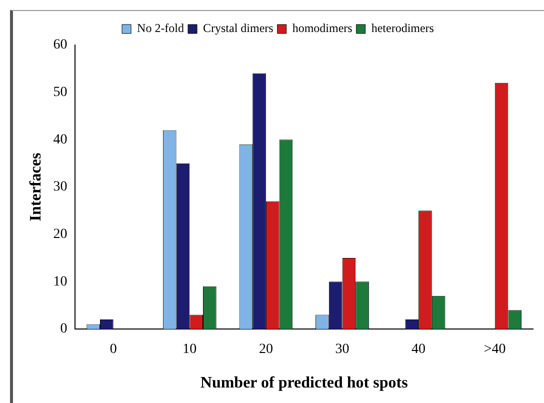 This screenshot has width=544, height=403. I want to click on legend-label: Crystal dimers, so click(238, 28).